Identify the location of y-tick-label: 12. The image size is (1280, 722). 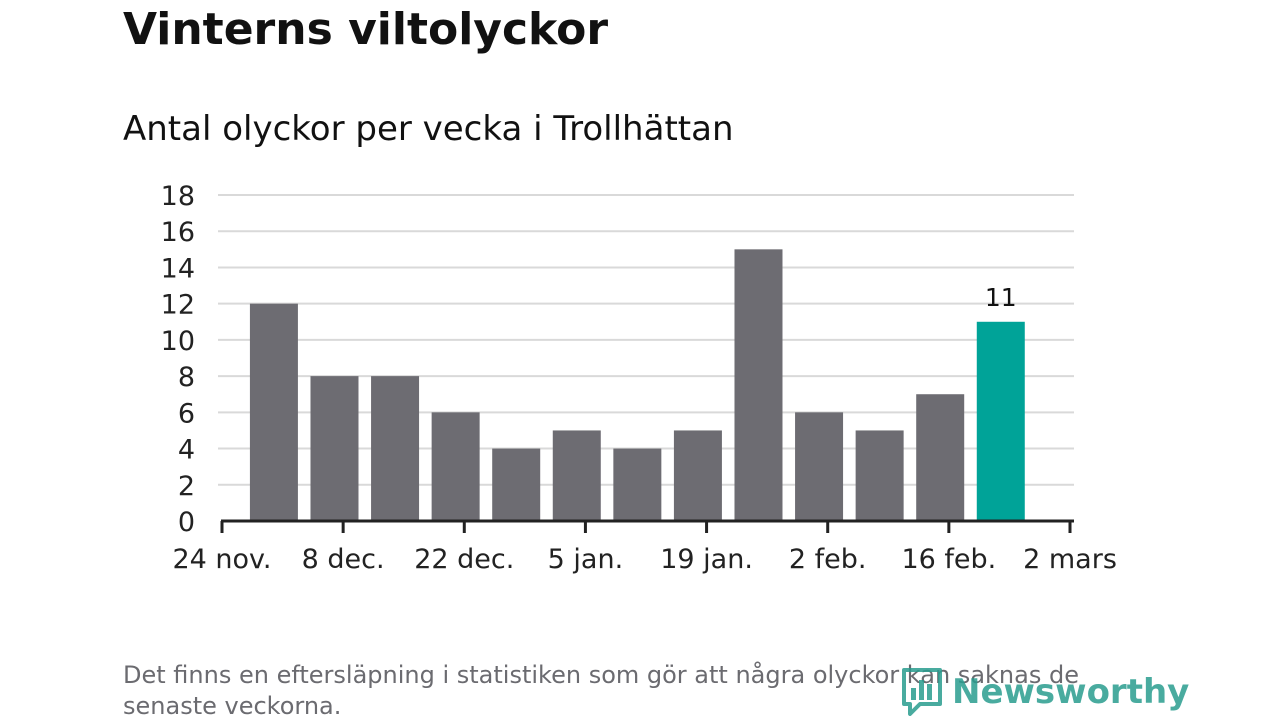
(178, 305).